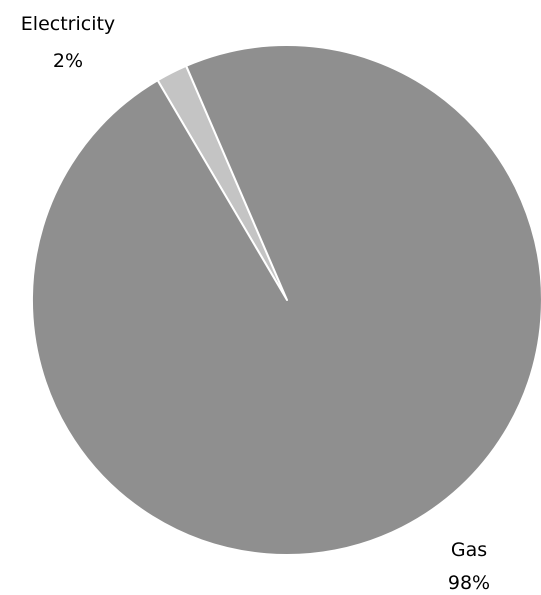  What do you see at coordinates (469, 583) in the screenshot?
I see `slice-label-gas-value: 98%` at bounding box center [469, 583].